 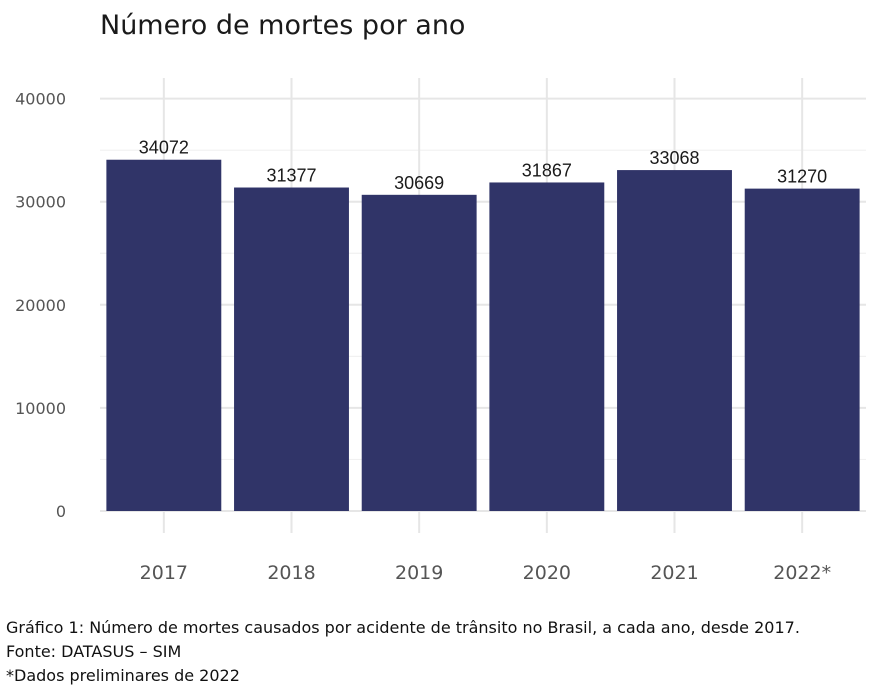 What do you see at coordinates (123, 675) in the screenshot?
I see `caption-note: *Dados preliminares de 2022` at bounding box center [123, 675].